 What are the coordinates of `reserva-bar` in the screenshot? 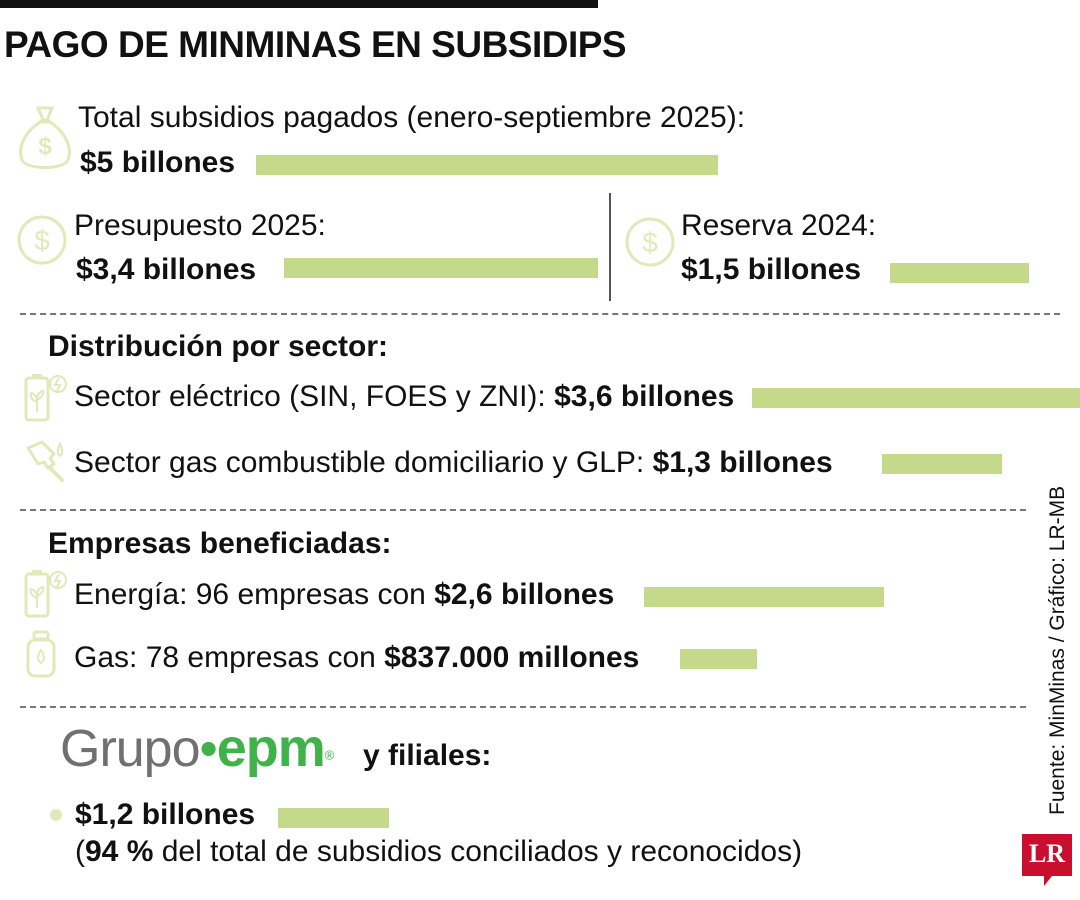 It's located at (959, 273).